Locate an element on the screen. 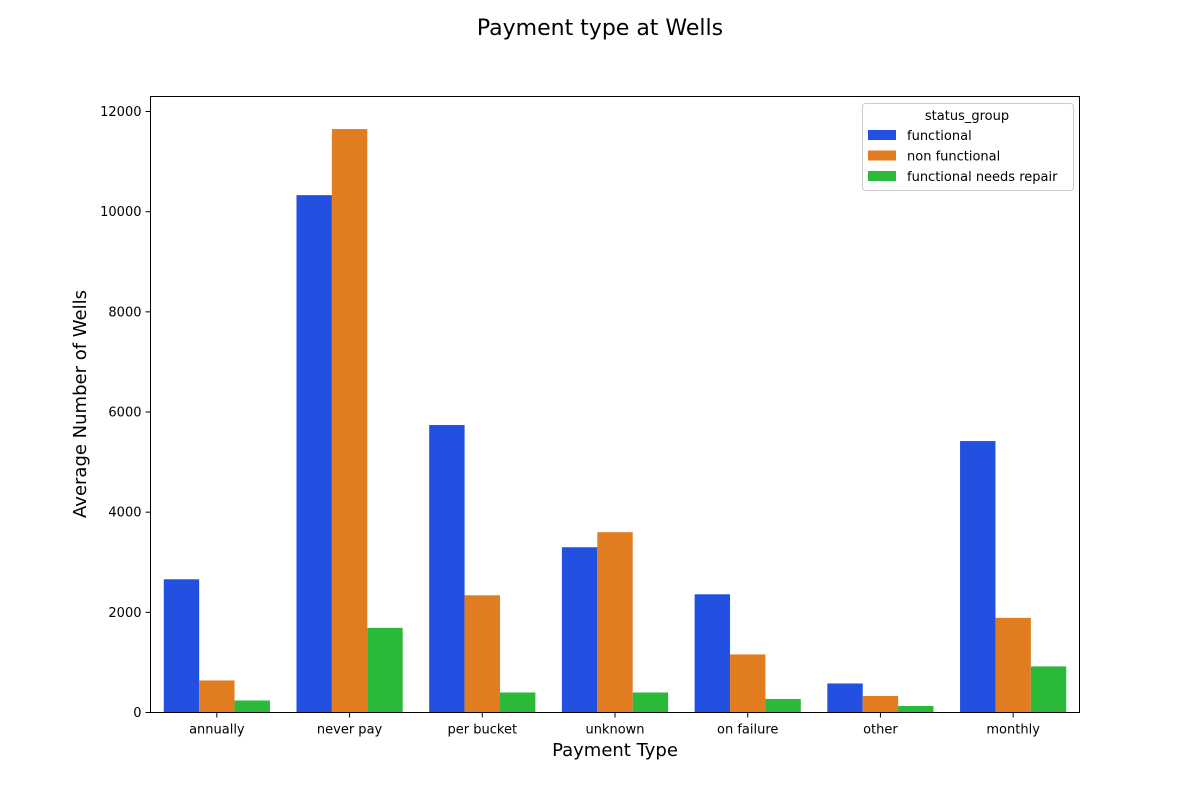 The image size is (1200, 800). bar-other-non-functional is located at coordinates (880, 704).